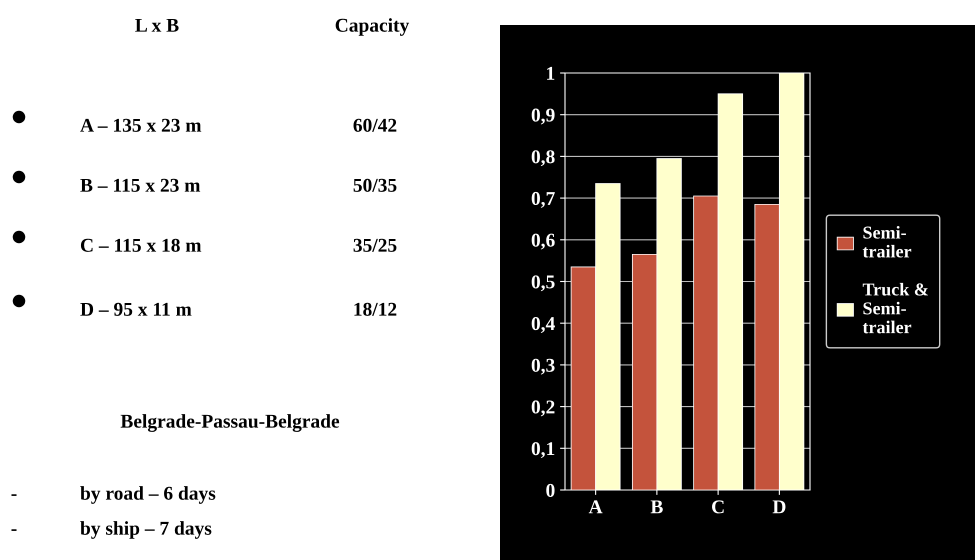  What do you see at coordinates (375, 245) in the screenshot?
I see `text: 35/25` at bounding box center [375, 245].